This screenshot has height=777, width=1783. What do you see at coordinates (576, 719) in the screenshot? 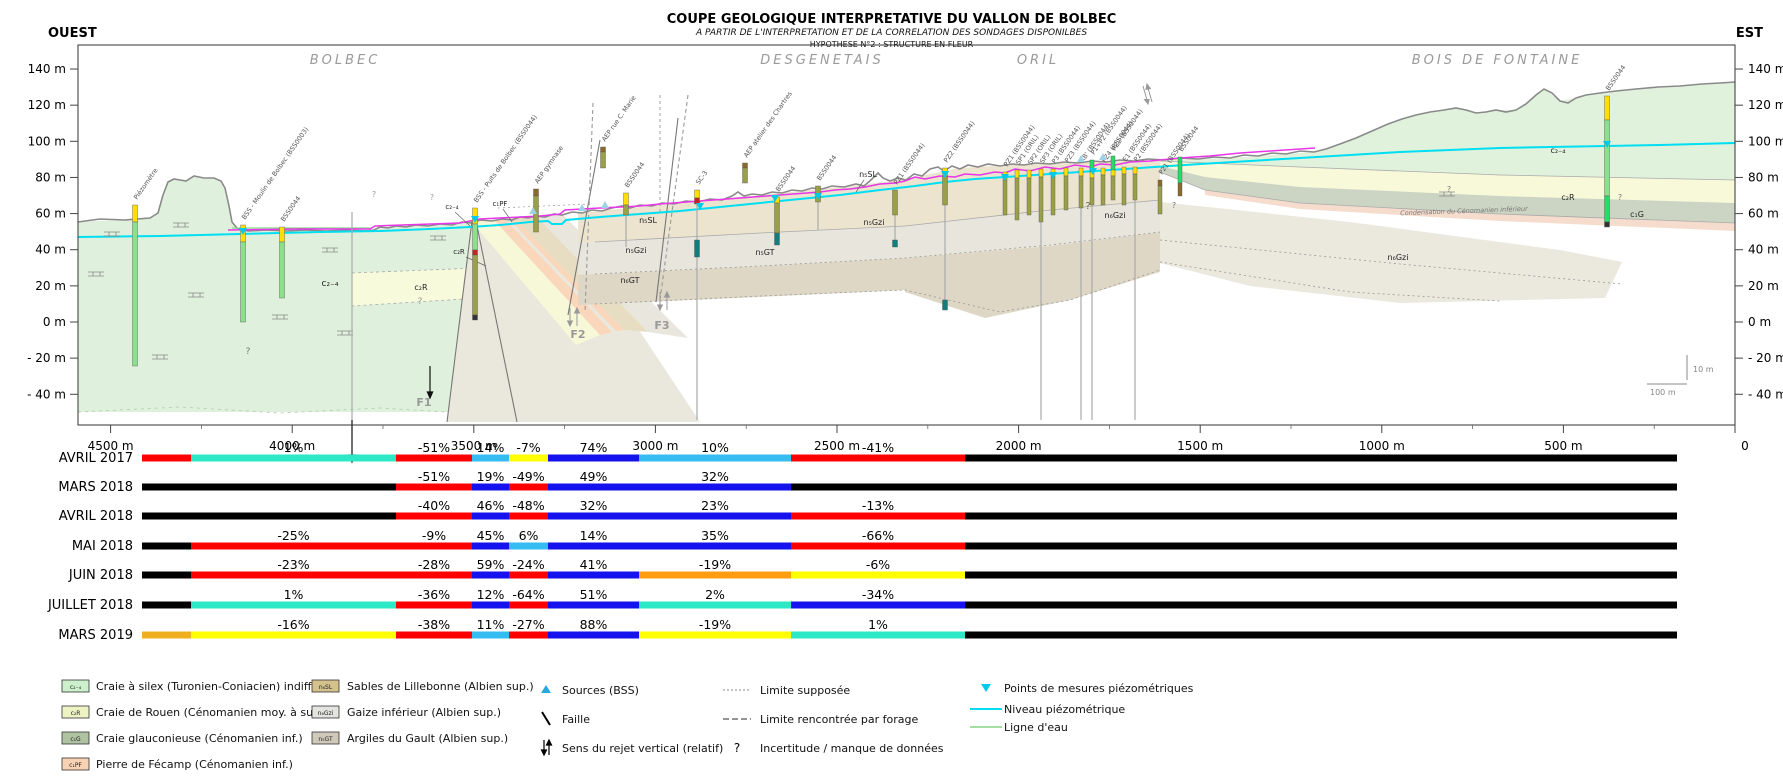
I see `legend-item-label: Faille` at bounding box center [576, 719].